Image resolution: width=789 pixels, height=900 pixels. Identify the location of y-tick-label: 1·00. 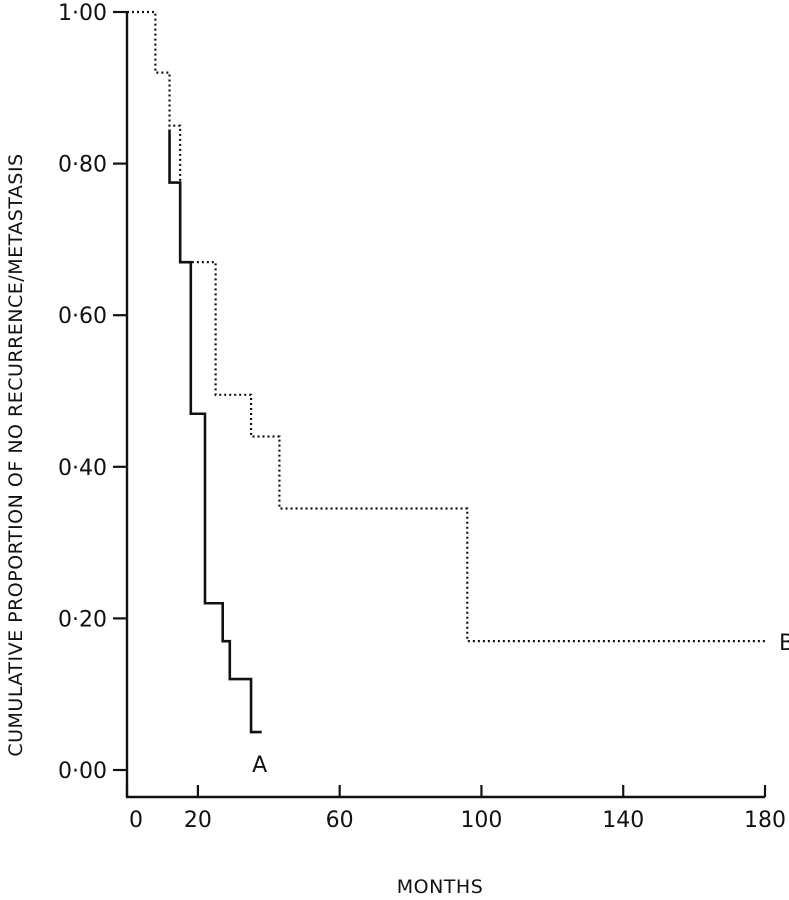
(82, 13).